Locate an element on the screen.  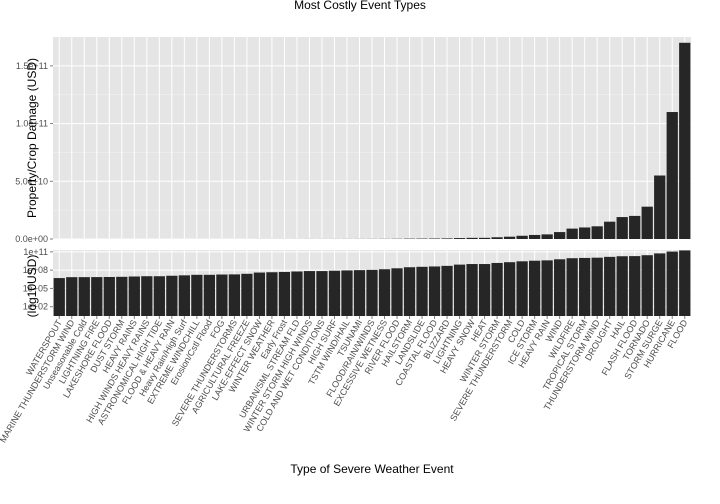
top-y-tick-label: 1.0e+11 is located at coordinates (32, 124).